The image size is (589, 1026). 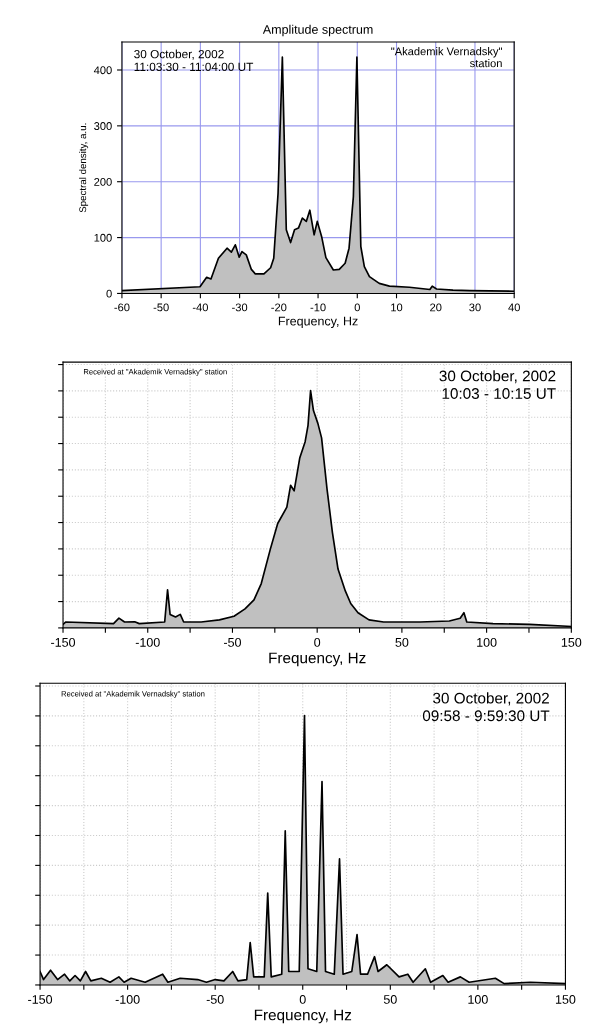 What do you see at coordinates (84, 168) in the screenshot?
I see `y-axis-title: Spectral density, a.u.` at bounding box center [84, 168].